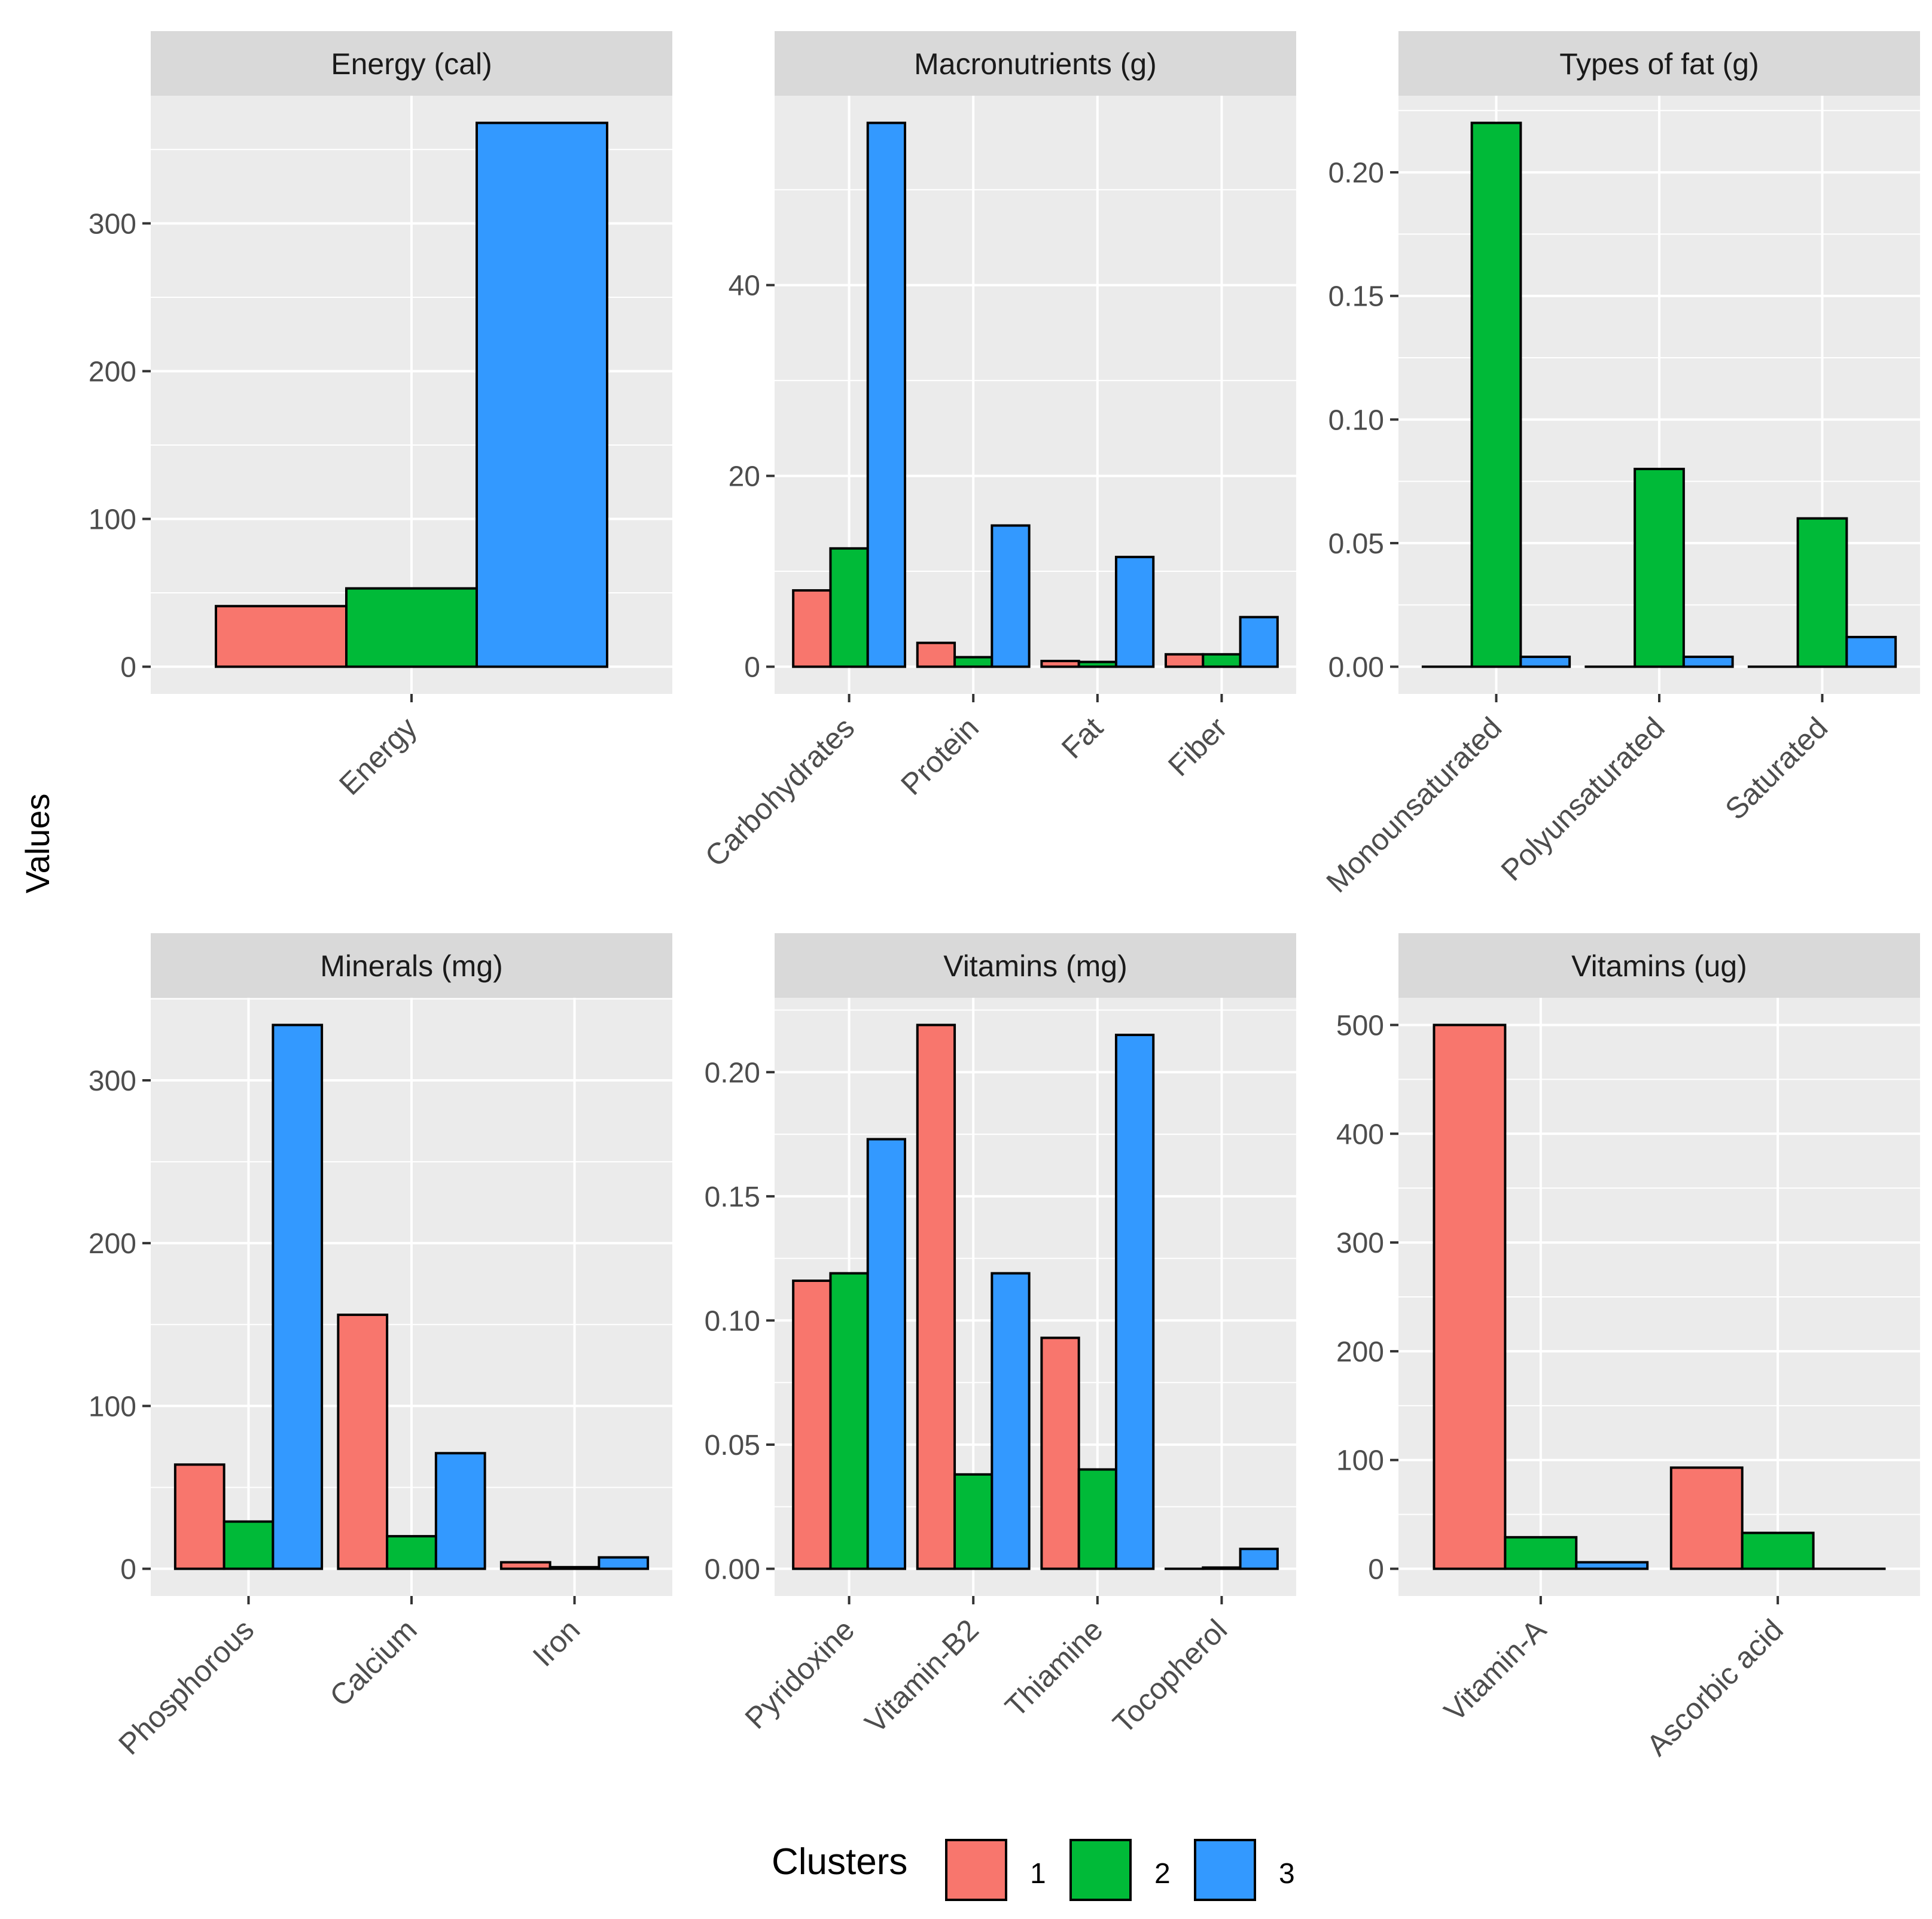  I want to click on panel-title: Energy (cal), so click(411, 64).